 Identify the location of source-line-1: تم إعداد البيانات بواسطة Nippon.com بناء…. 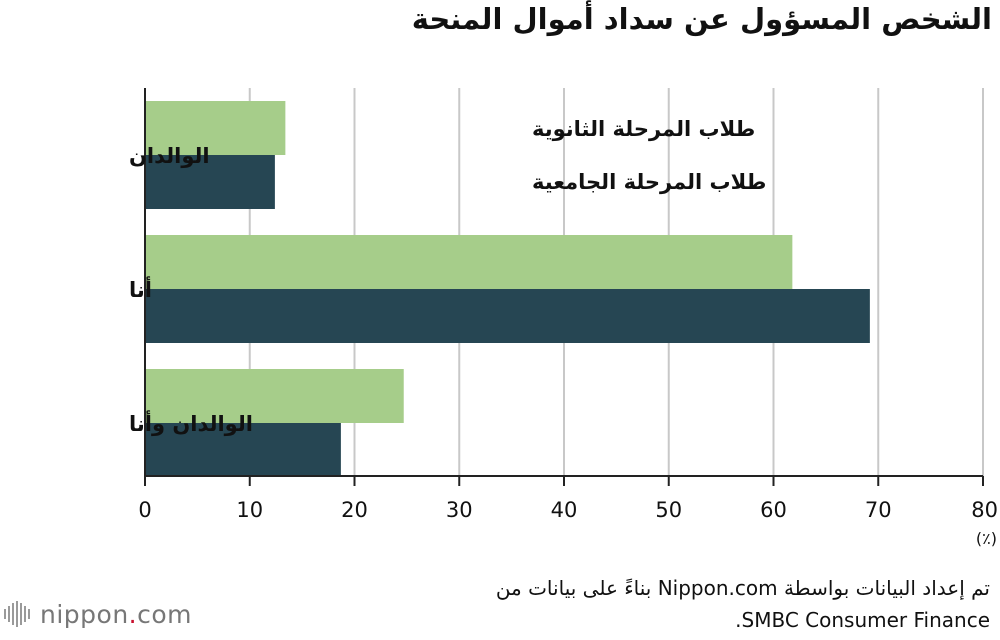
(742, 588).